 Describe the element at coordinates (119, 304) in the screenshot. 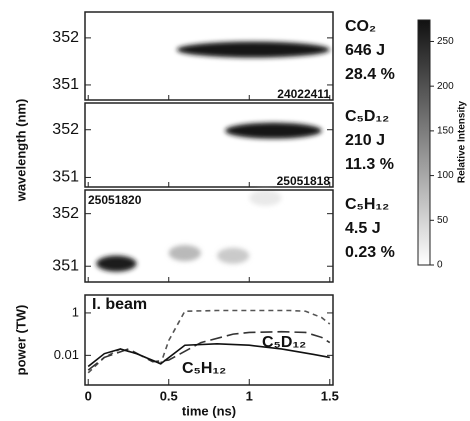

I see `series-label: I. beam` at that location.